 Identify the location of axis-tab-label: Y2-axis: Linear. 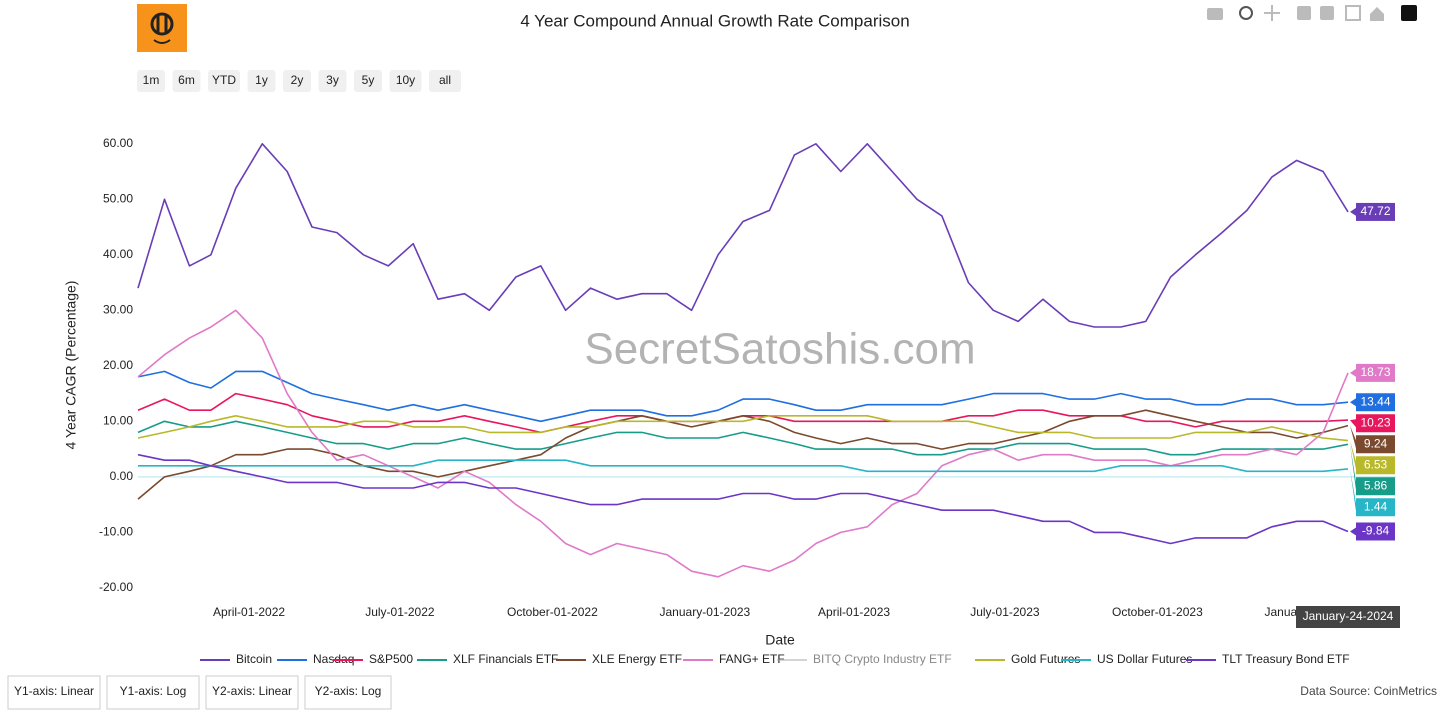
(252, 691).